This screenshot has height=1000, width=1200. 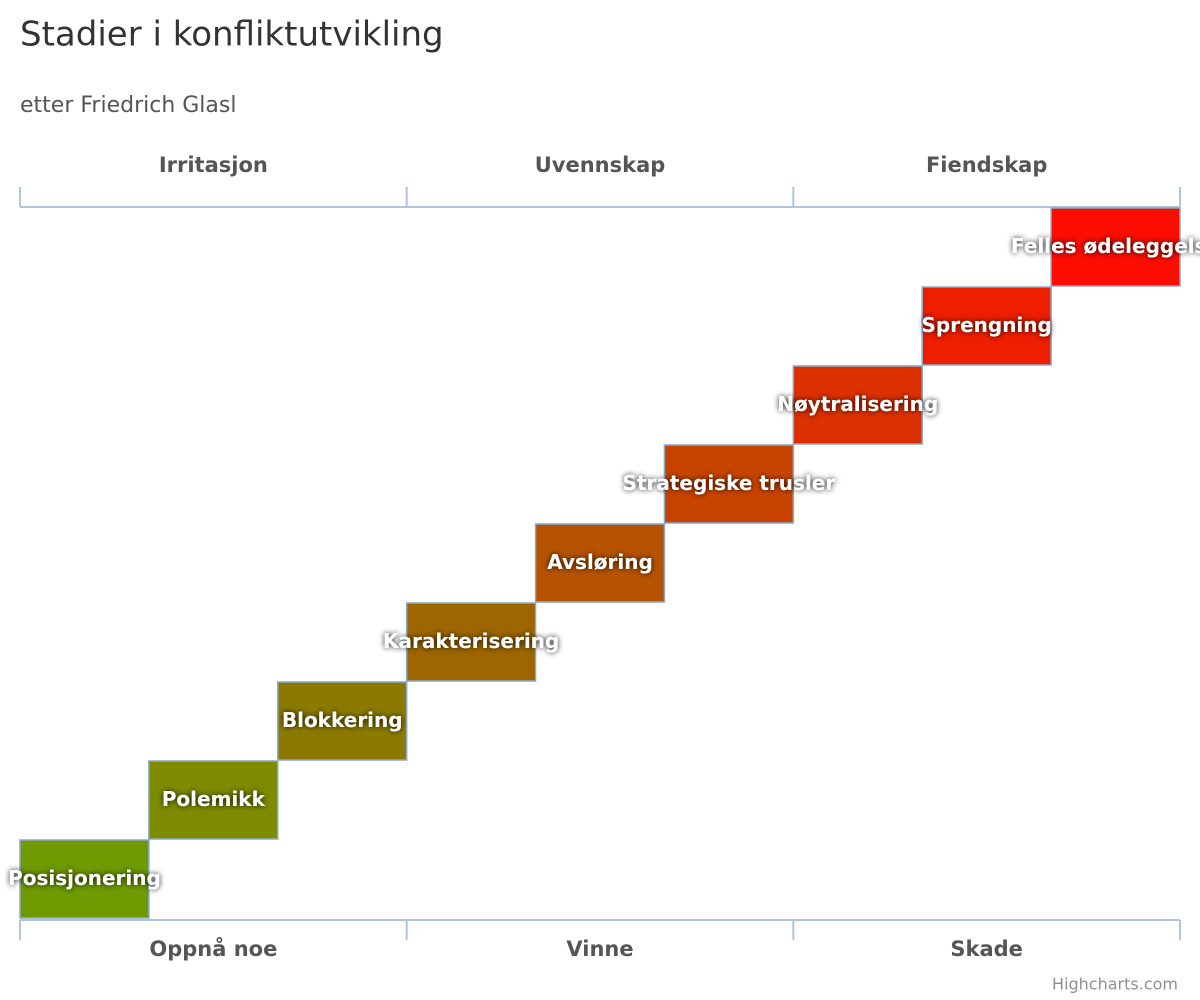 I want to click on stage-label: Karakterisering, so click(x=471, y=641).